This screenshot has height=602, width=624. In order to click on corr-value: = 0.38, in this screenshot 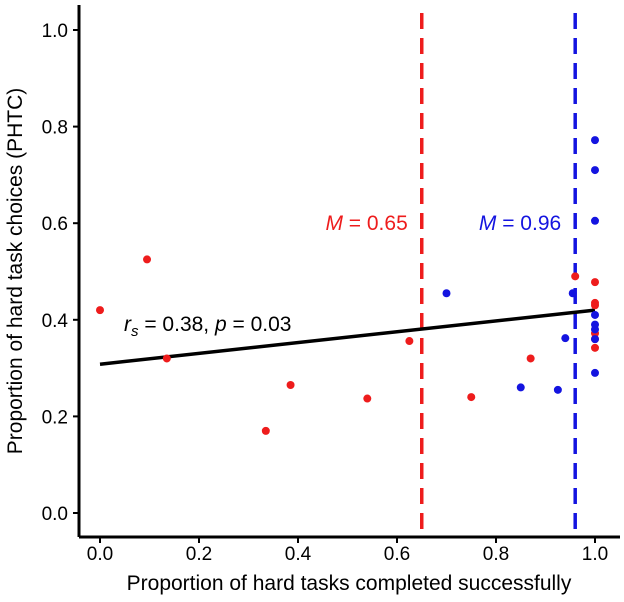, I will do `click(177, 324)`.